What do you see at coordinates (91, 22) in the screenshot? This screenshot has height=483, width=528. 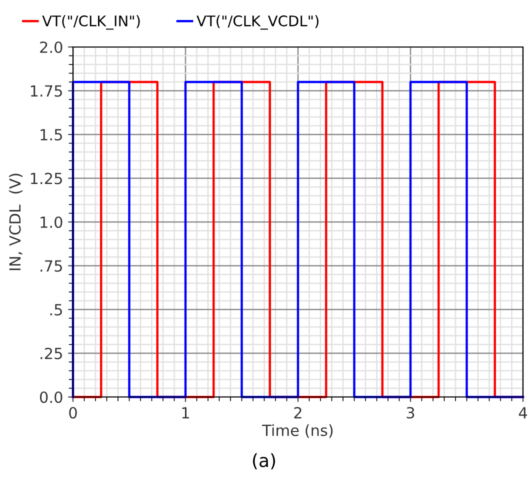 I see `legend-label: VT("/CLK_IN")` at bounding box center [91, 22].